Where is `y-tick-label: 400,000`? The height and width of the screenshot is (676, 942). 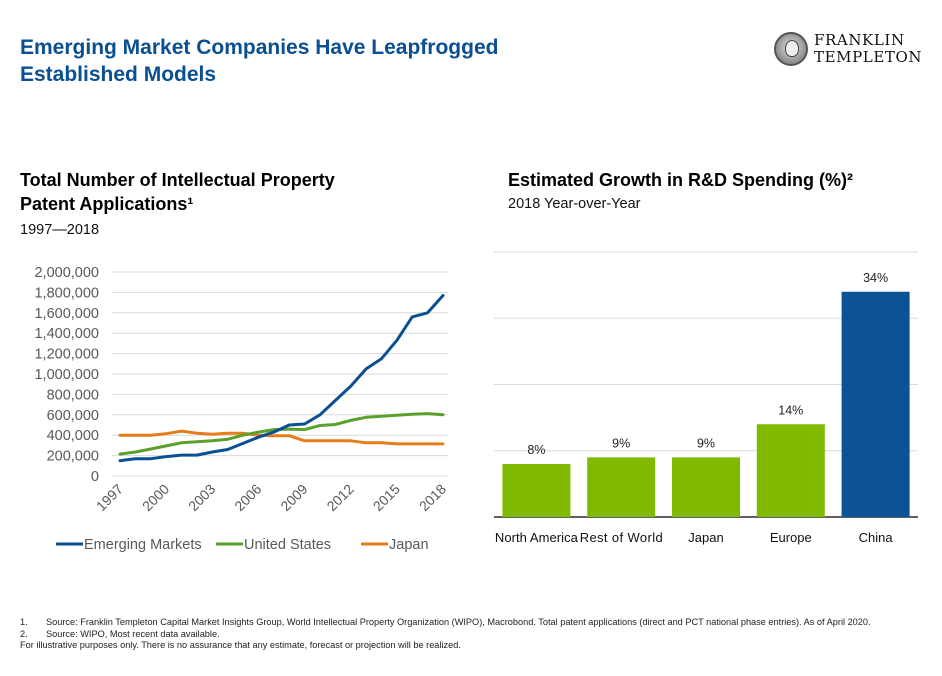
y-tick-label: 400,000 is located at coordinates (73, 436).